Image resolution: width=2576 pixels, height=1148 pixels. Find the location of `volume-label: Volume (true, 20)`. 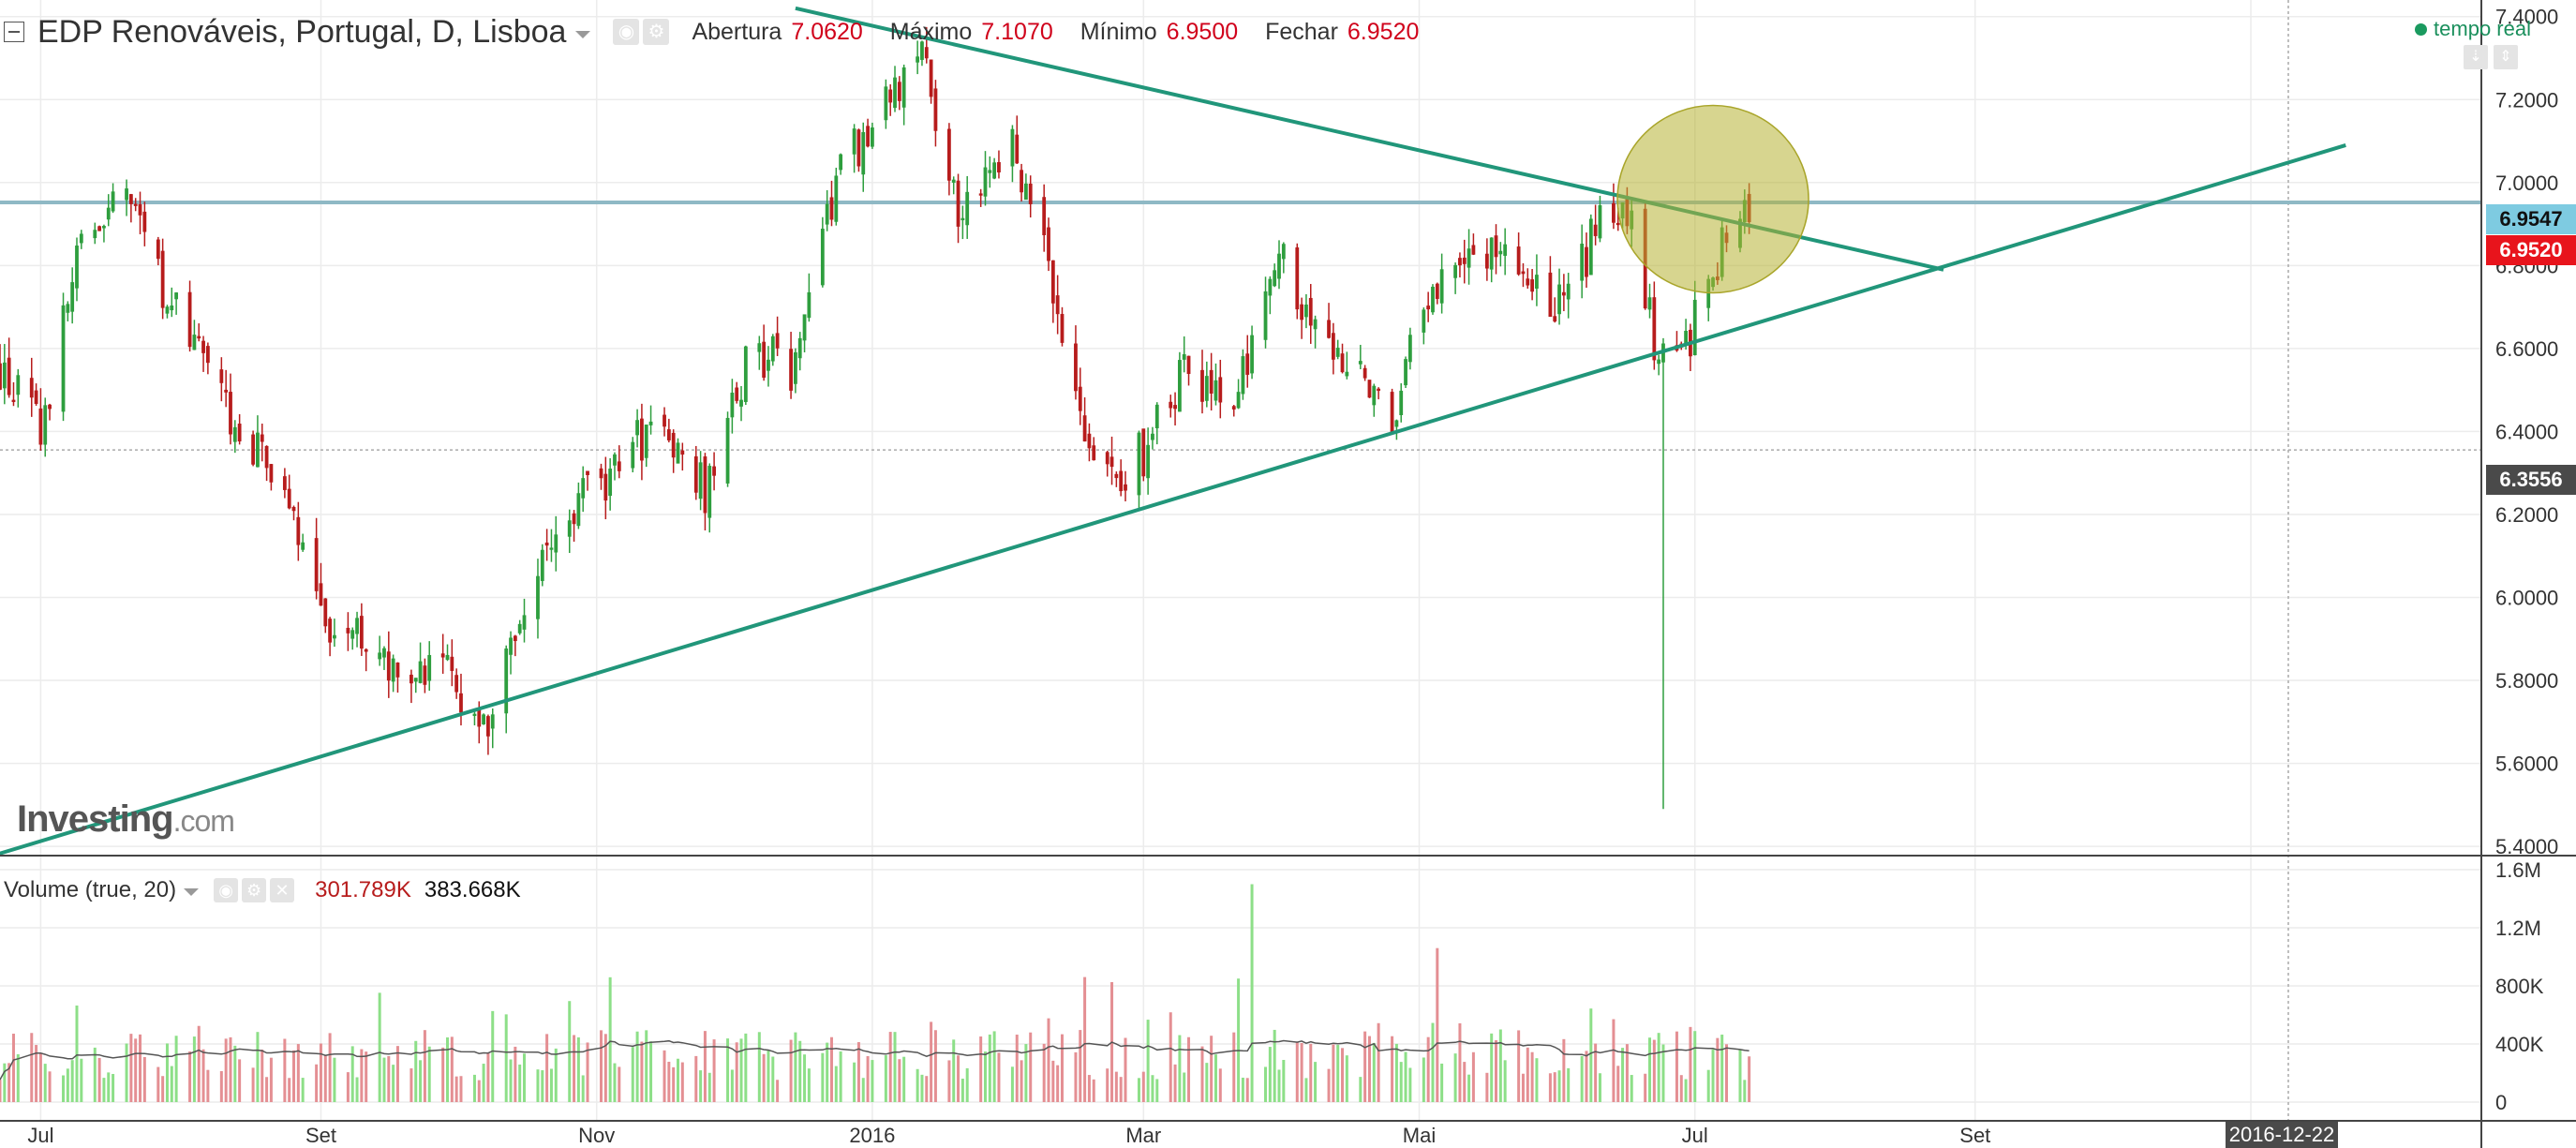

volume-label: Volume (true, 20) is located at coordinates (90, 890).